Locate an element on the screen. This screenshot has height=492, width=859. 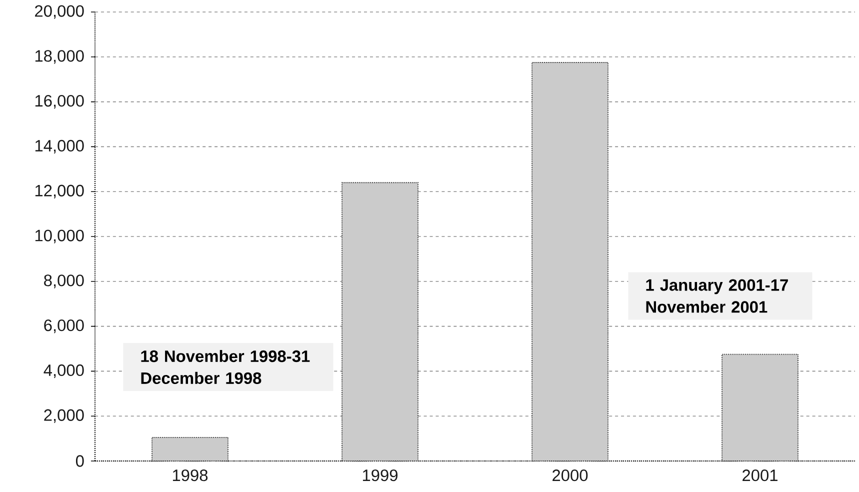
y-tick-label: 20,000 is located at coordinates (59, 12).